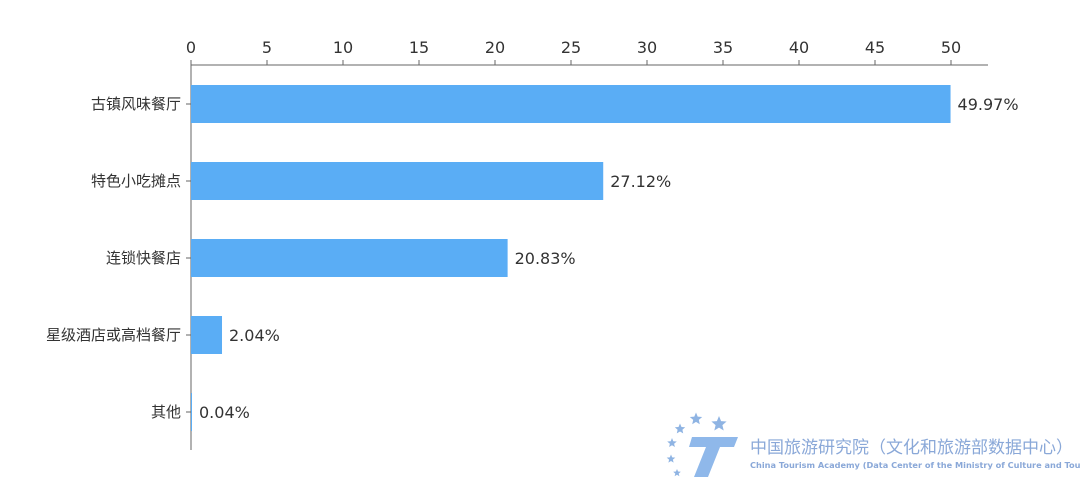 Image resolution: width=1080 pixels, height=479 pixels. What do you see at coordinates (640, 181) in the screenshot?
I see `data-label: 27.12%` at bounding box center [640, 181].